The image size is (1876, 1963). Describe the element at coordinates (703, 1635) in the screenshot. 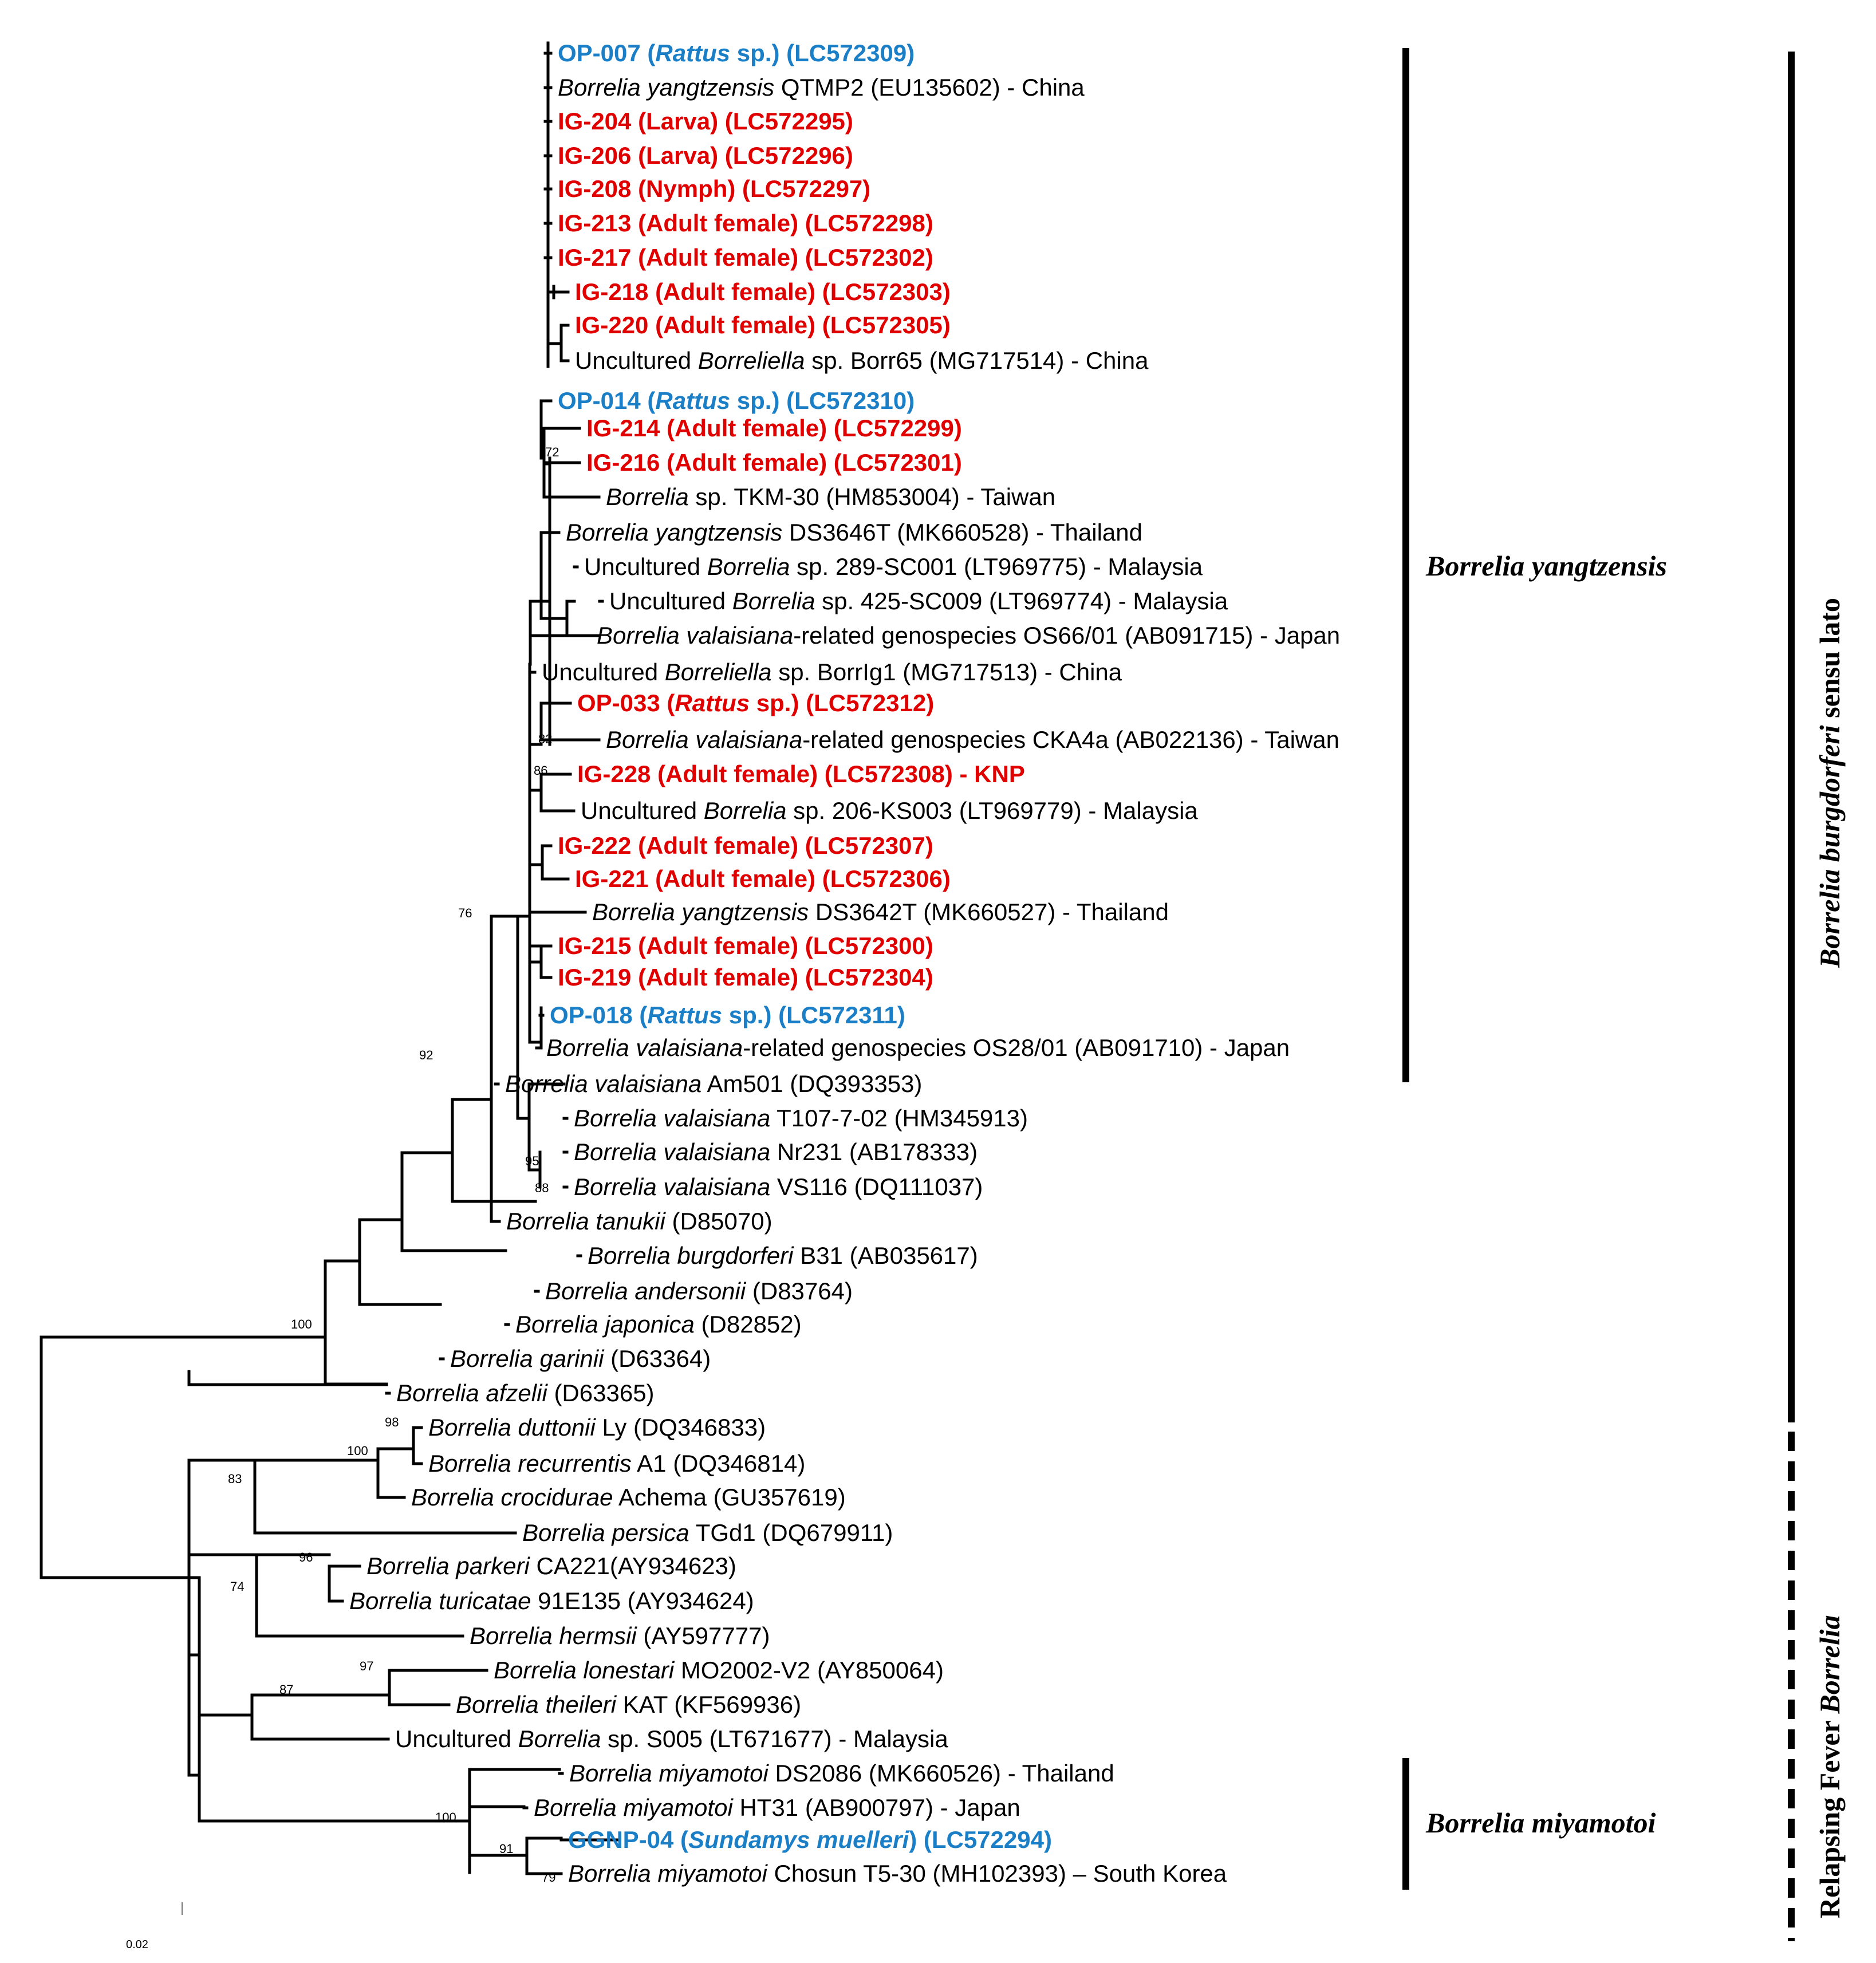

I see `taxon-label-part: (AY597777)` at that location.